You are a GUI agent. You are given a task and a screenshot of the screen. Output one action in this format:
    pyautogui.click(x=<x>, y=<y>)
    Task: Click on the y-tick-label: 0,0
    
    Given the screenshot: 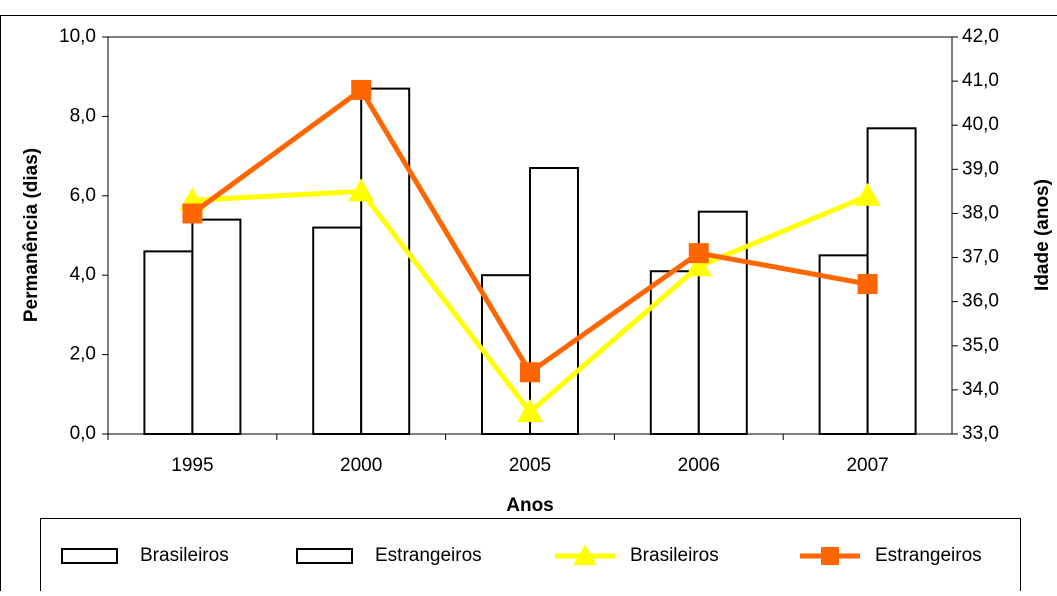 What is the action you would take?
    pyautogui.click(x=83, y=433)
    